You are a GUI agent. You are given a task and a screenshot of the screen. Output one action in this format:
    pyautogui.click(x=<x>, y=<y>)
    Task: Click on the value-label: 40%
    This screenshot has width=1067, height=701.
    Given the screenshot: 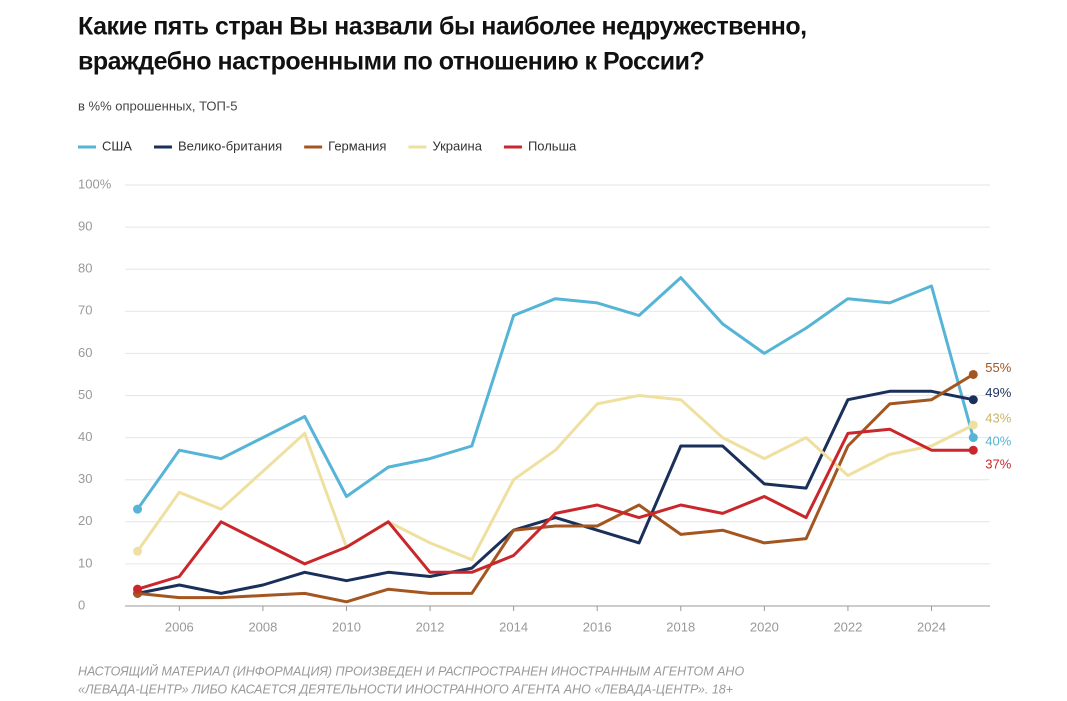 What is the action you would take?
    pyautogui.click(x=998, y=440)
    